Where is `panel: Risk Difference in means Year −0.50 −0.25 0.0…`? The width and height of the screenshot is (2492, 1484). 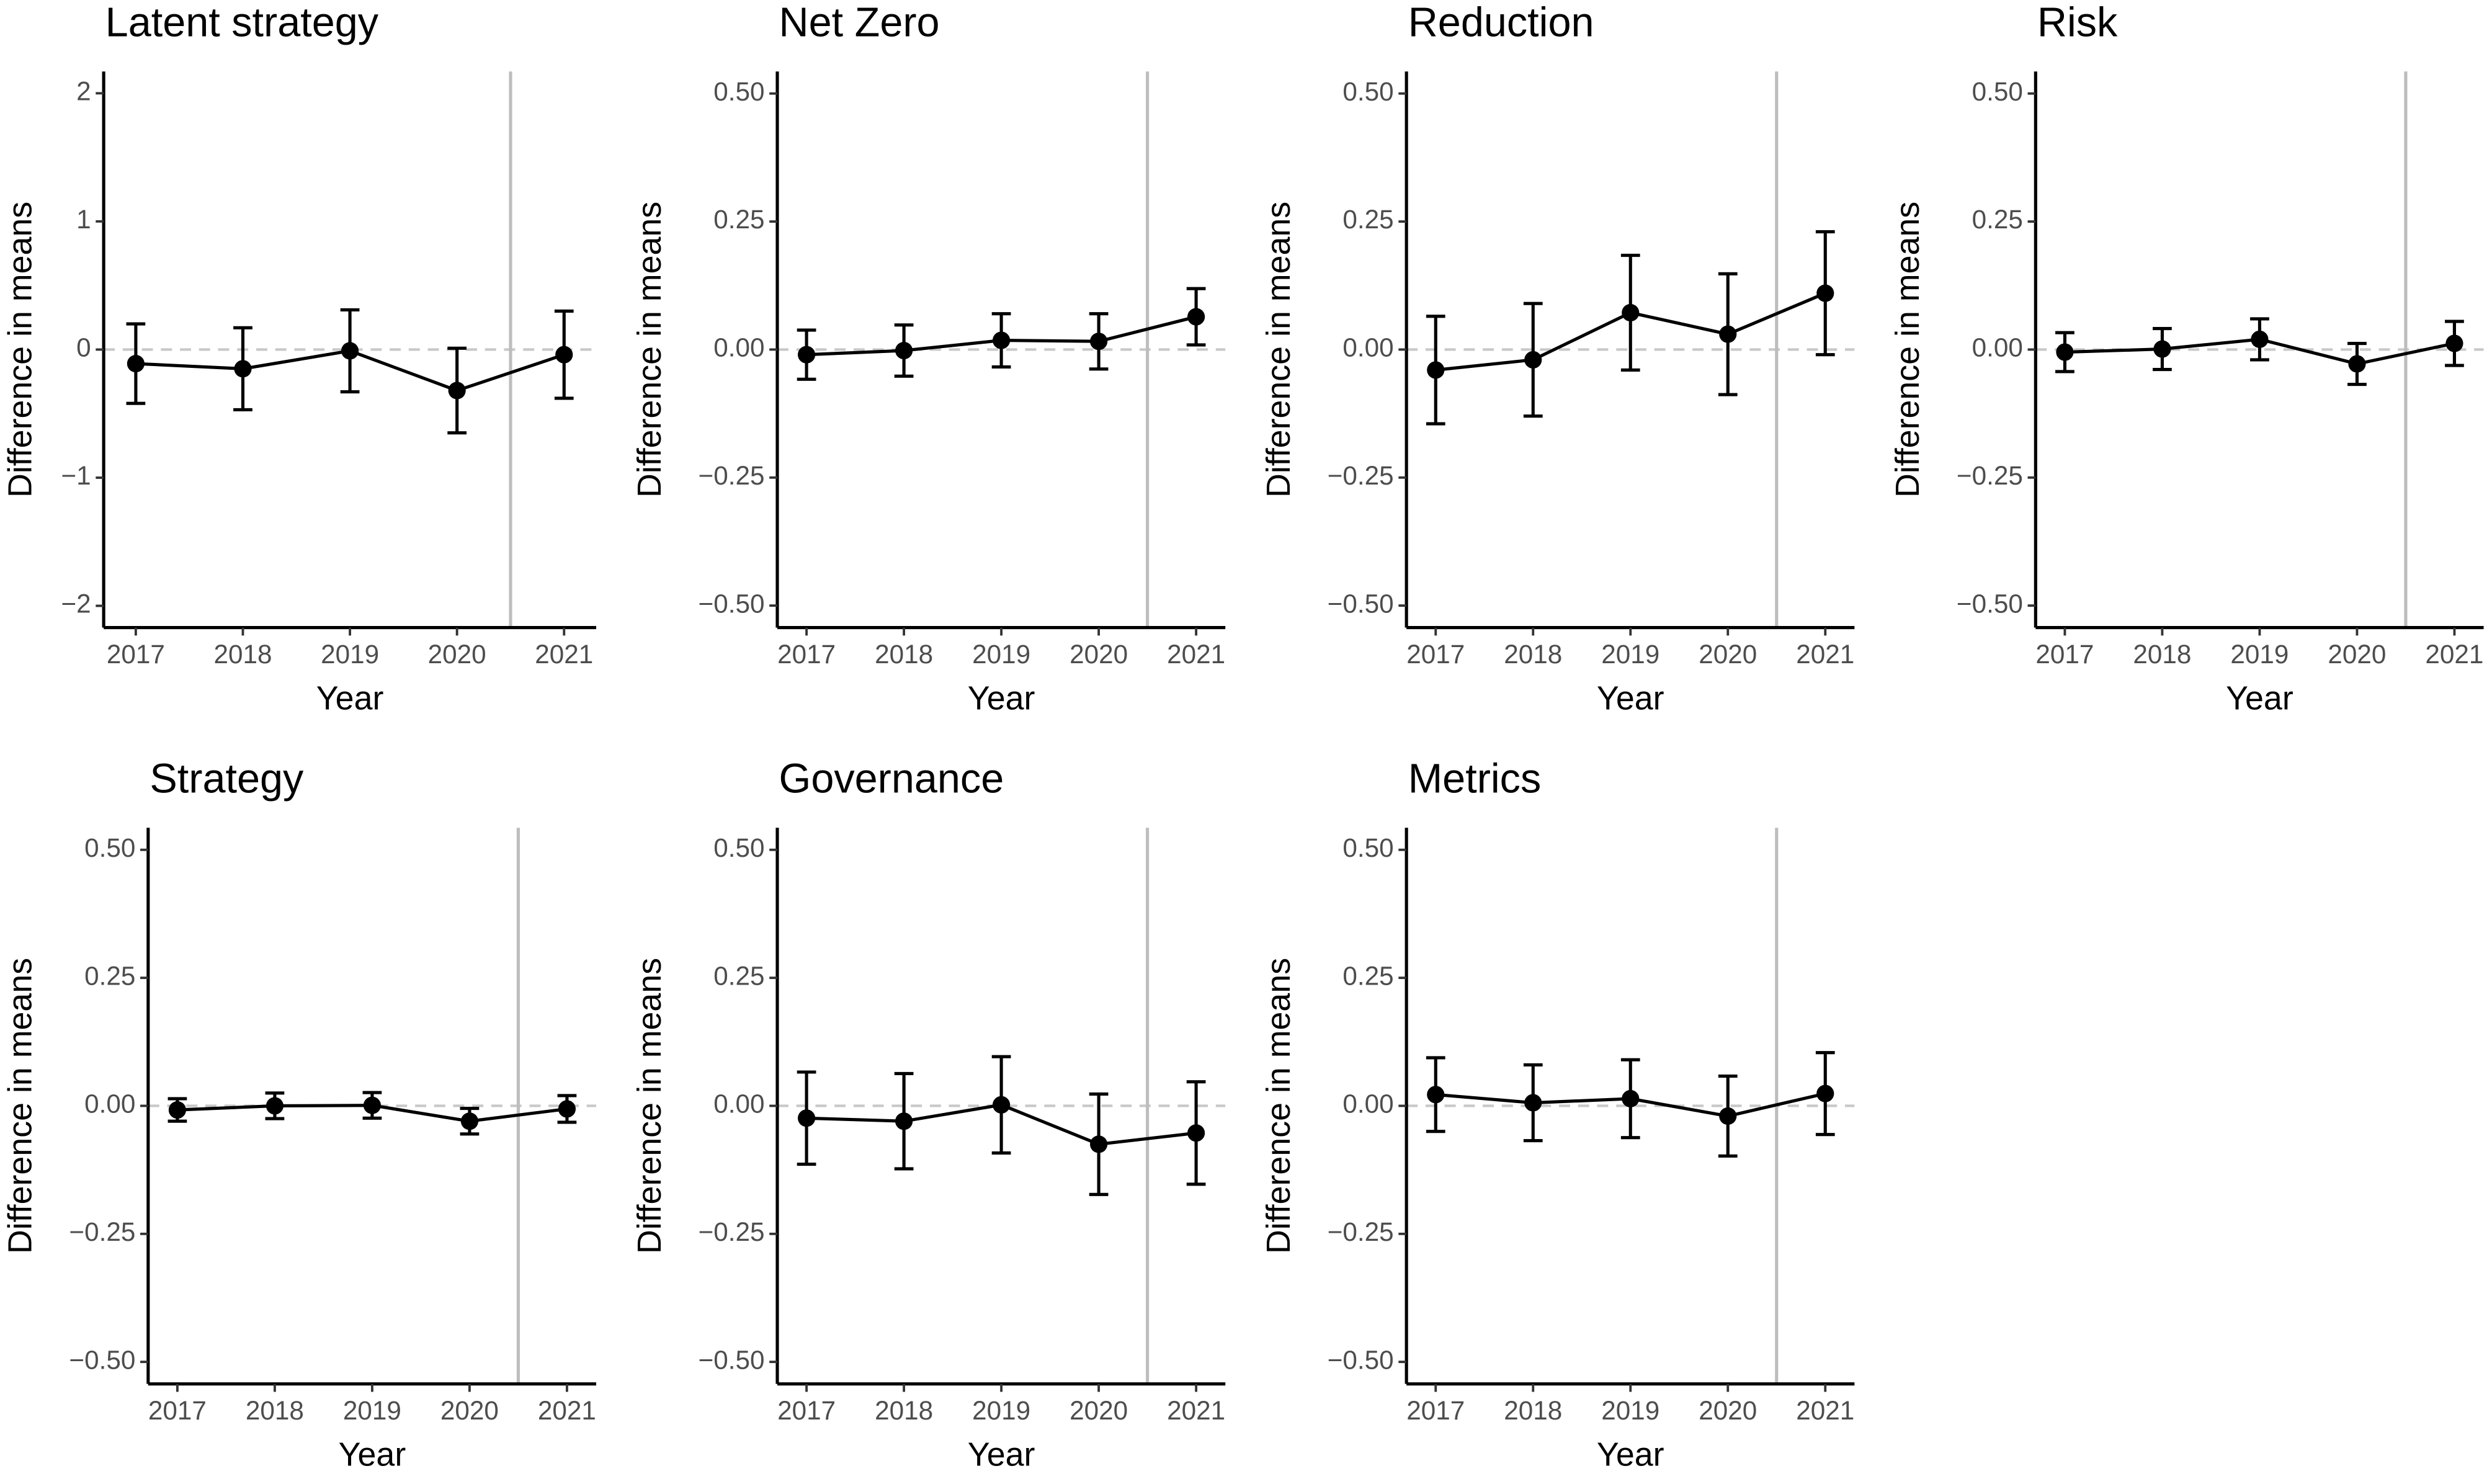 panel: Risk Difference in means Year −0.50 −0.25 0.0… is located at coordinates (2186, 358).